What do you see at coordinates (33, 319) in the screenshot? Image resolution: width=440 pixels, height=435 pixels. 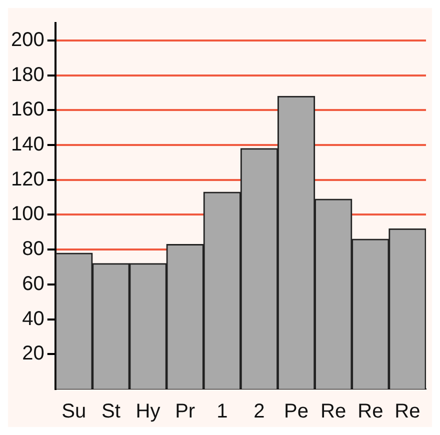 I see `y-tick-label: 40` at bounding box center [33, 319].